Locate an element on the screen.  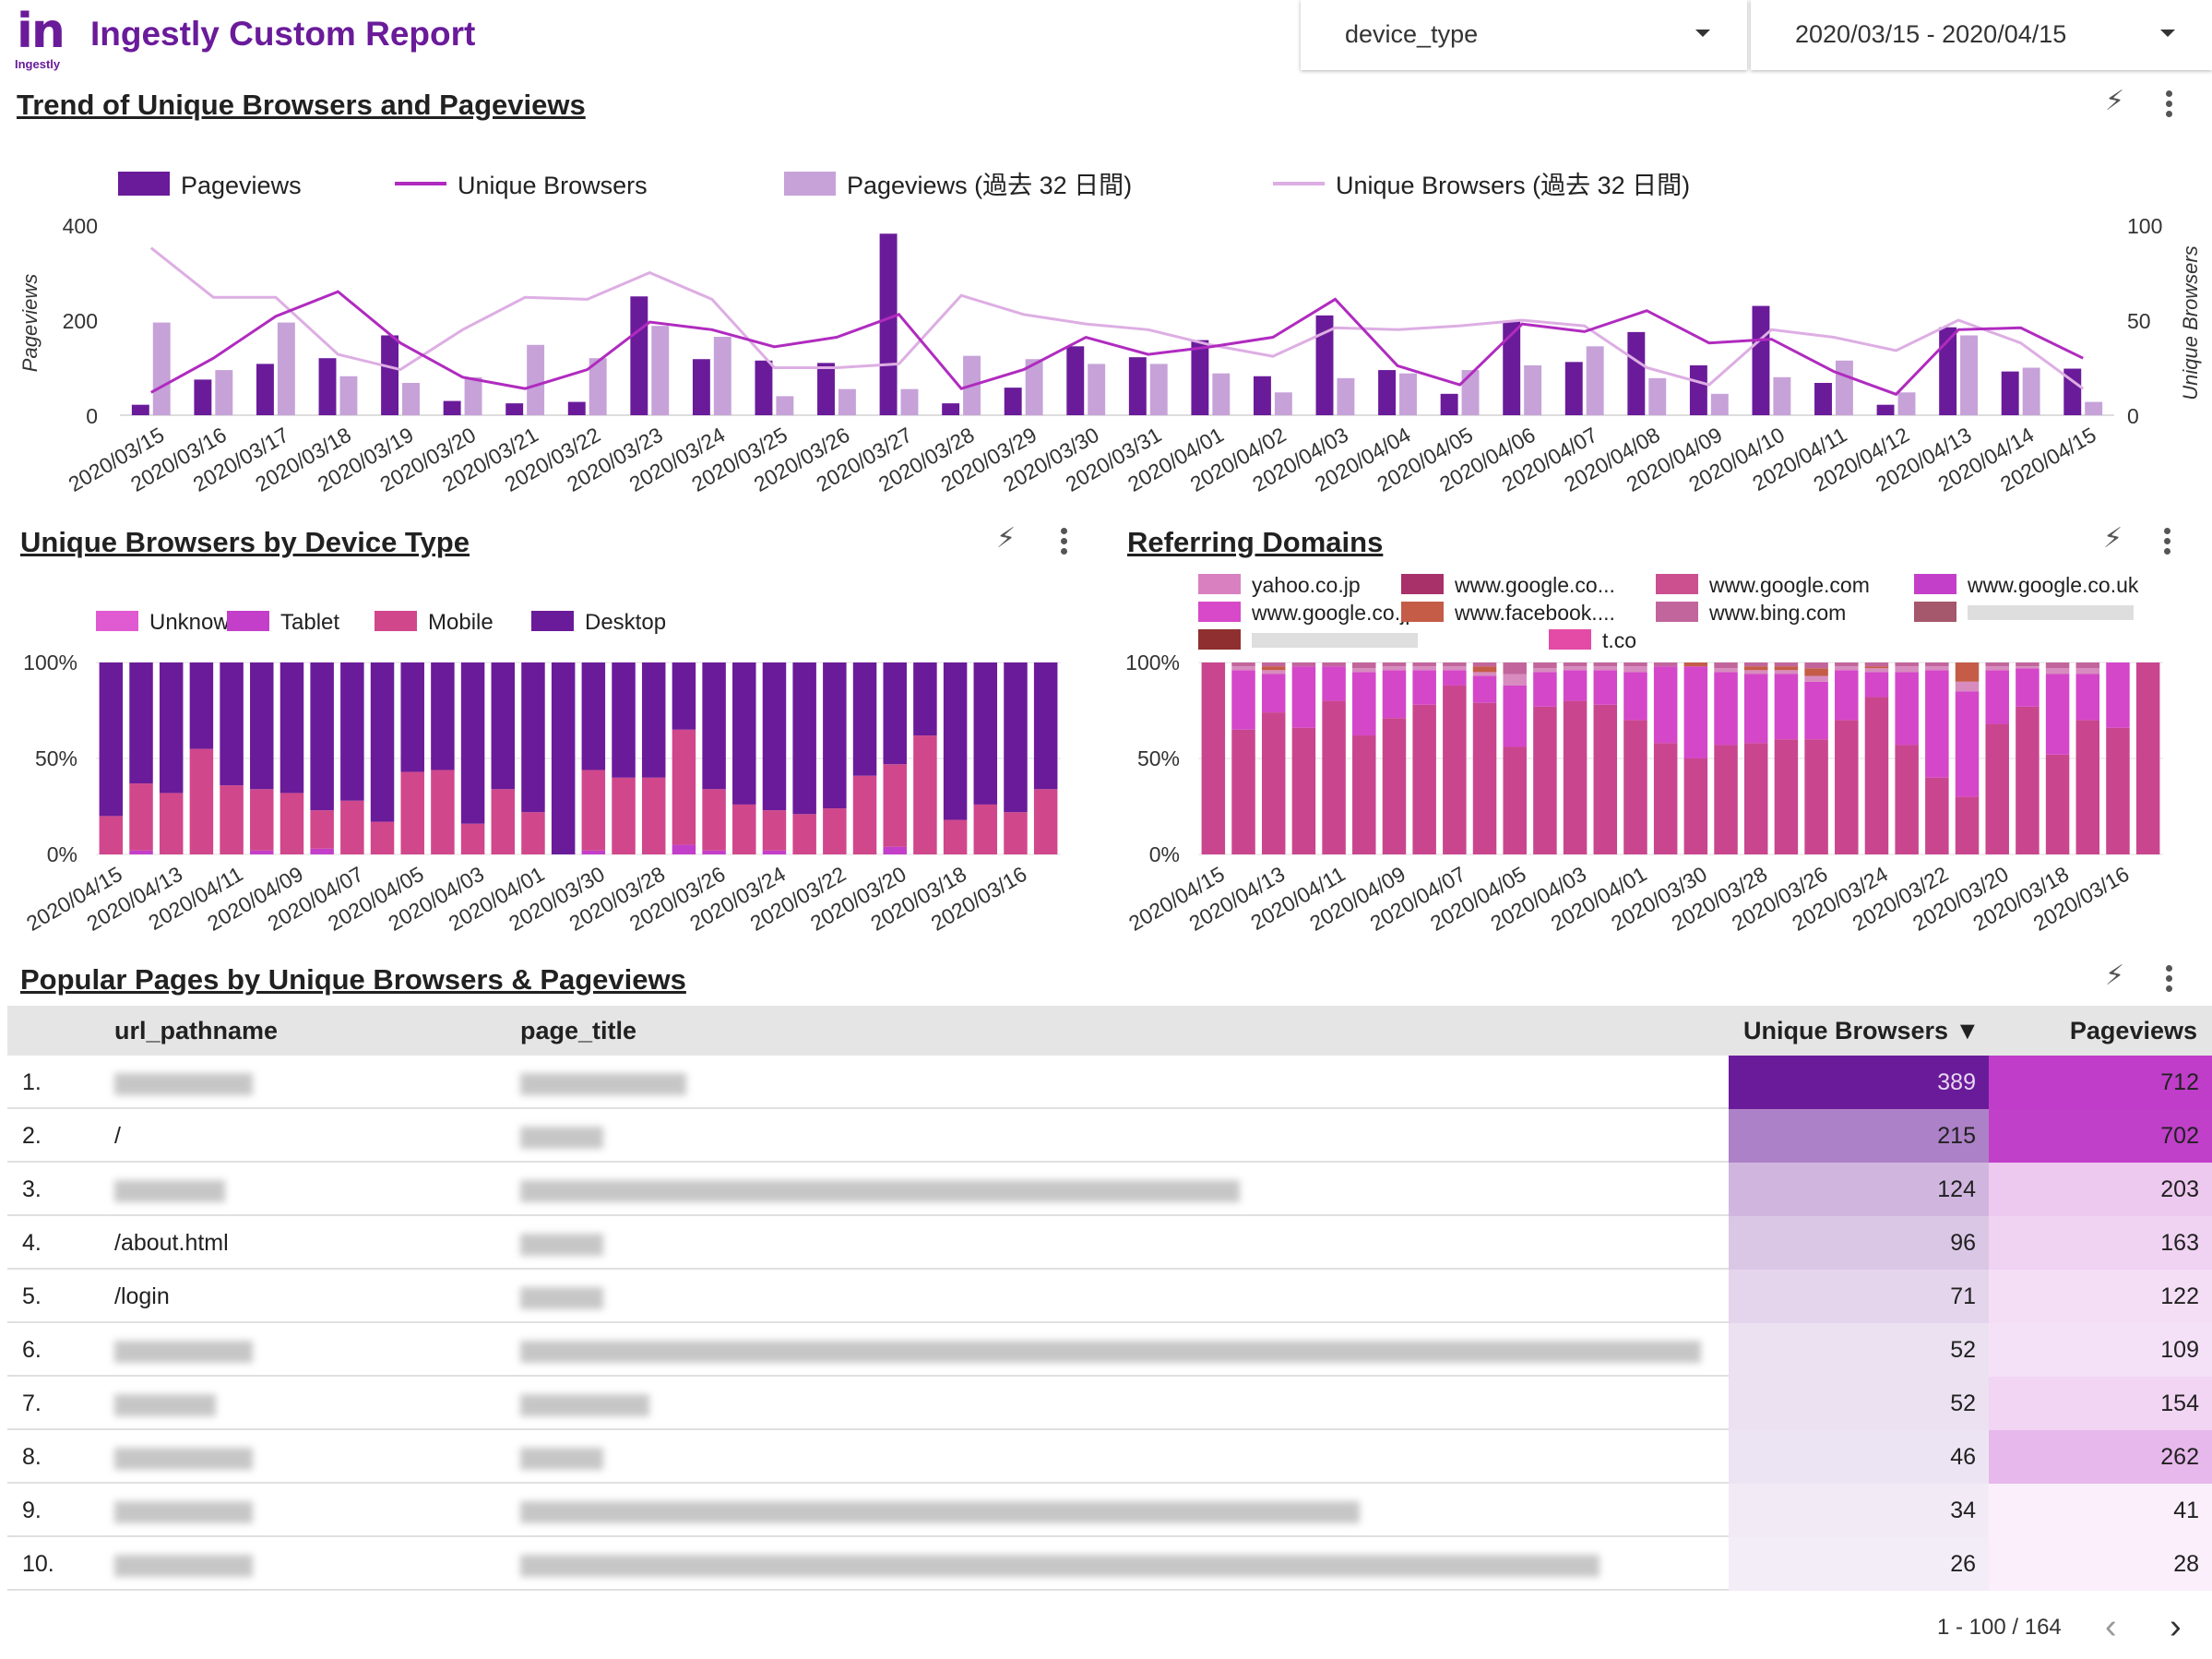
table-row: 3. 124 203 is located at coordinates (1110, 1189).